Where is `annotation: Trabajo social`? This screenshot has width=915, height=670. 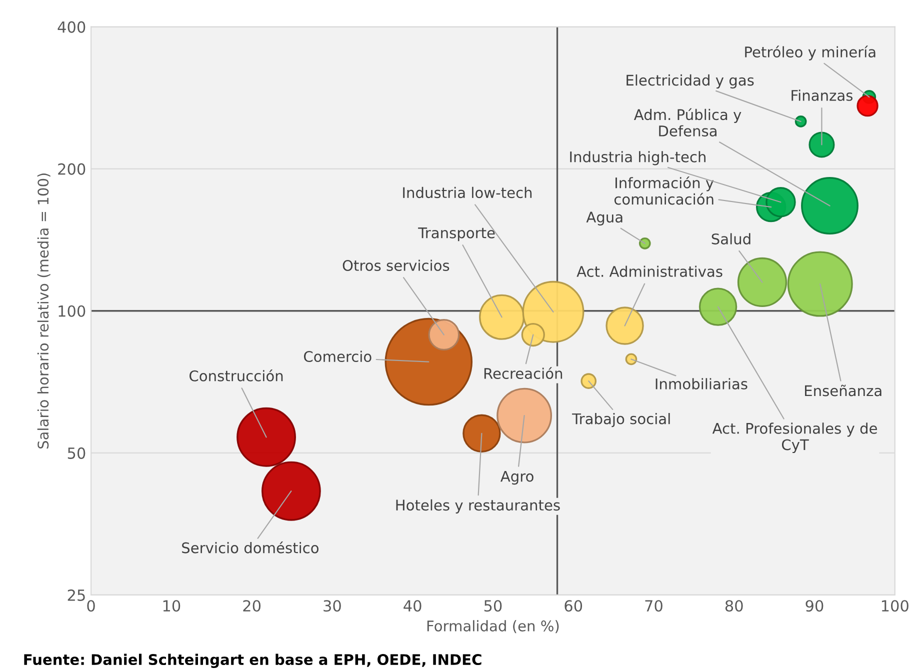 annotation: Trabajo social is located at coordinates (621, 420).